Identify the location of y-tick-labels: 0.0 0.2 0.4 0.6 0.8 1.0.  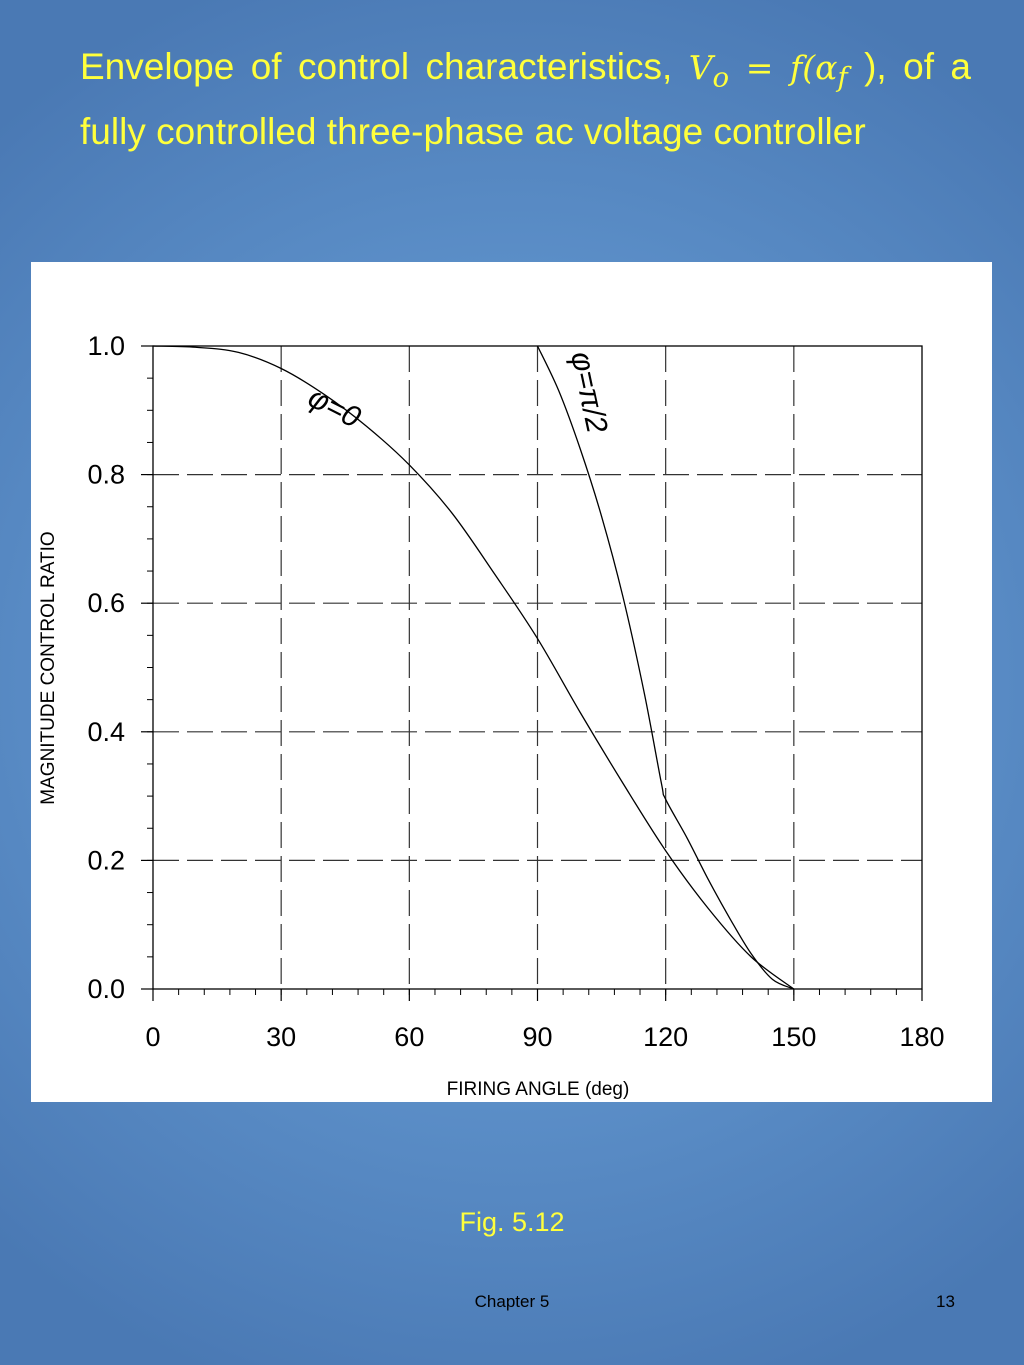
(106, 667).